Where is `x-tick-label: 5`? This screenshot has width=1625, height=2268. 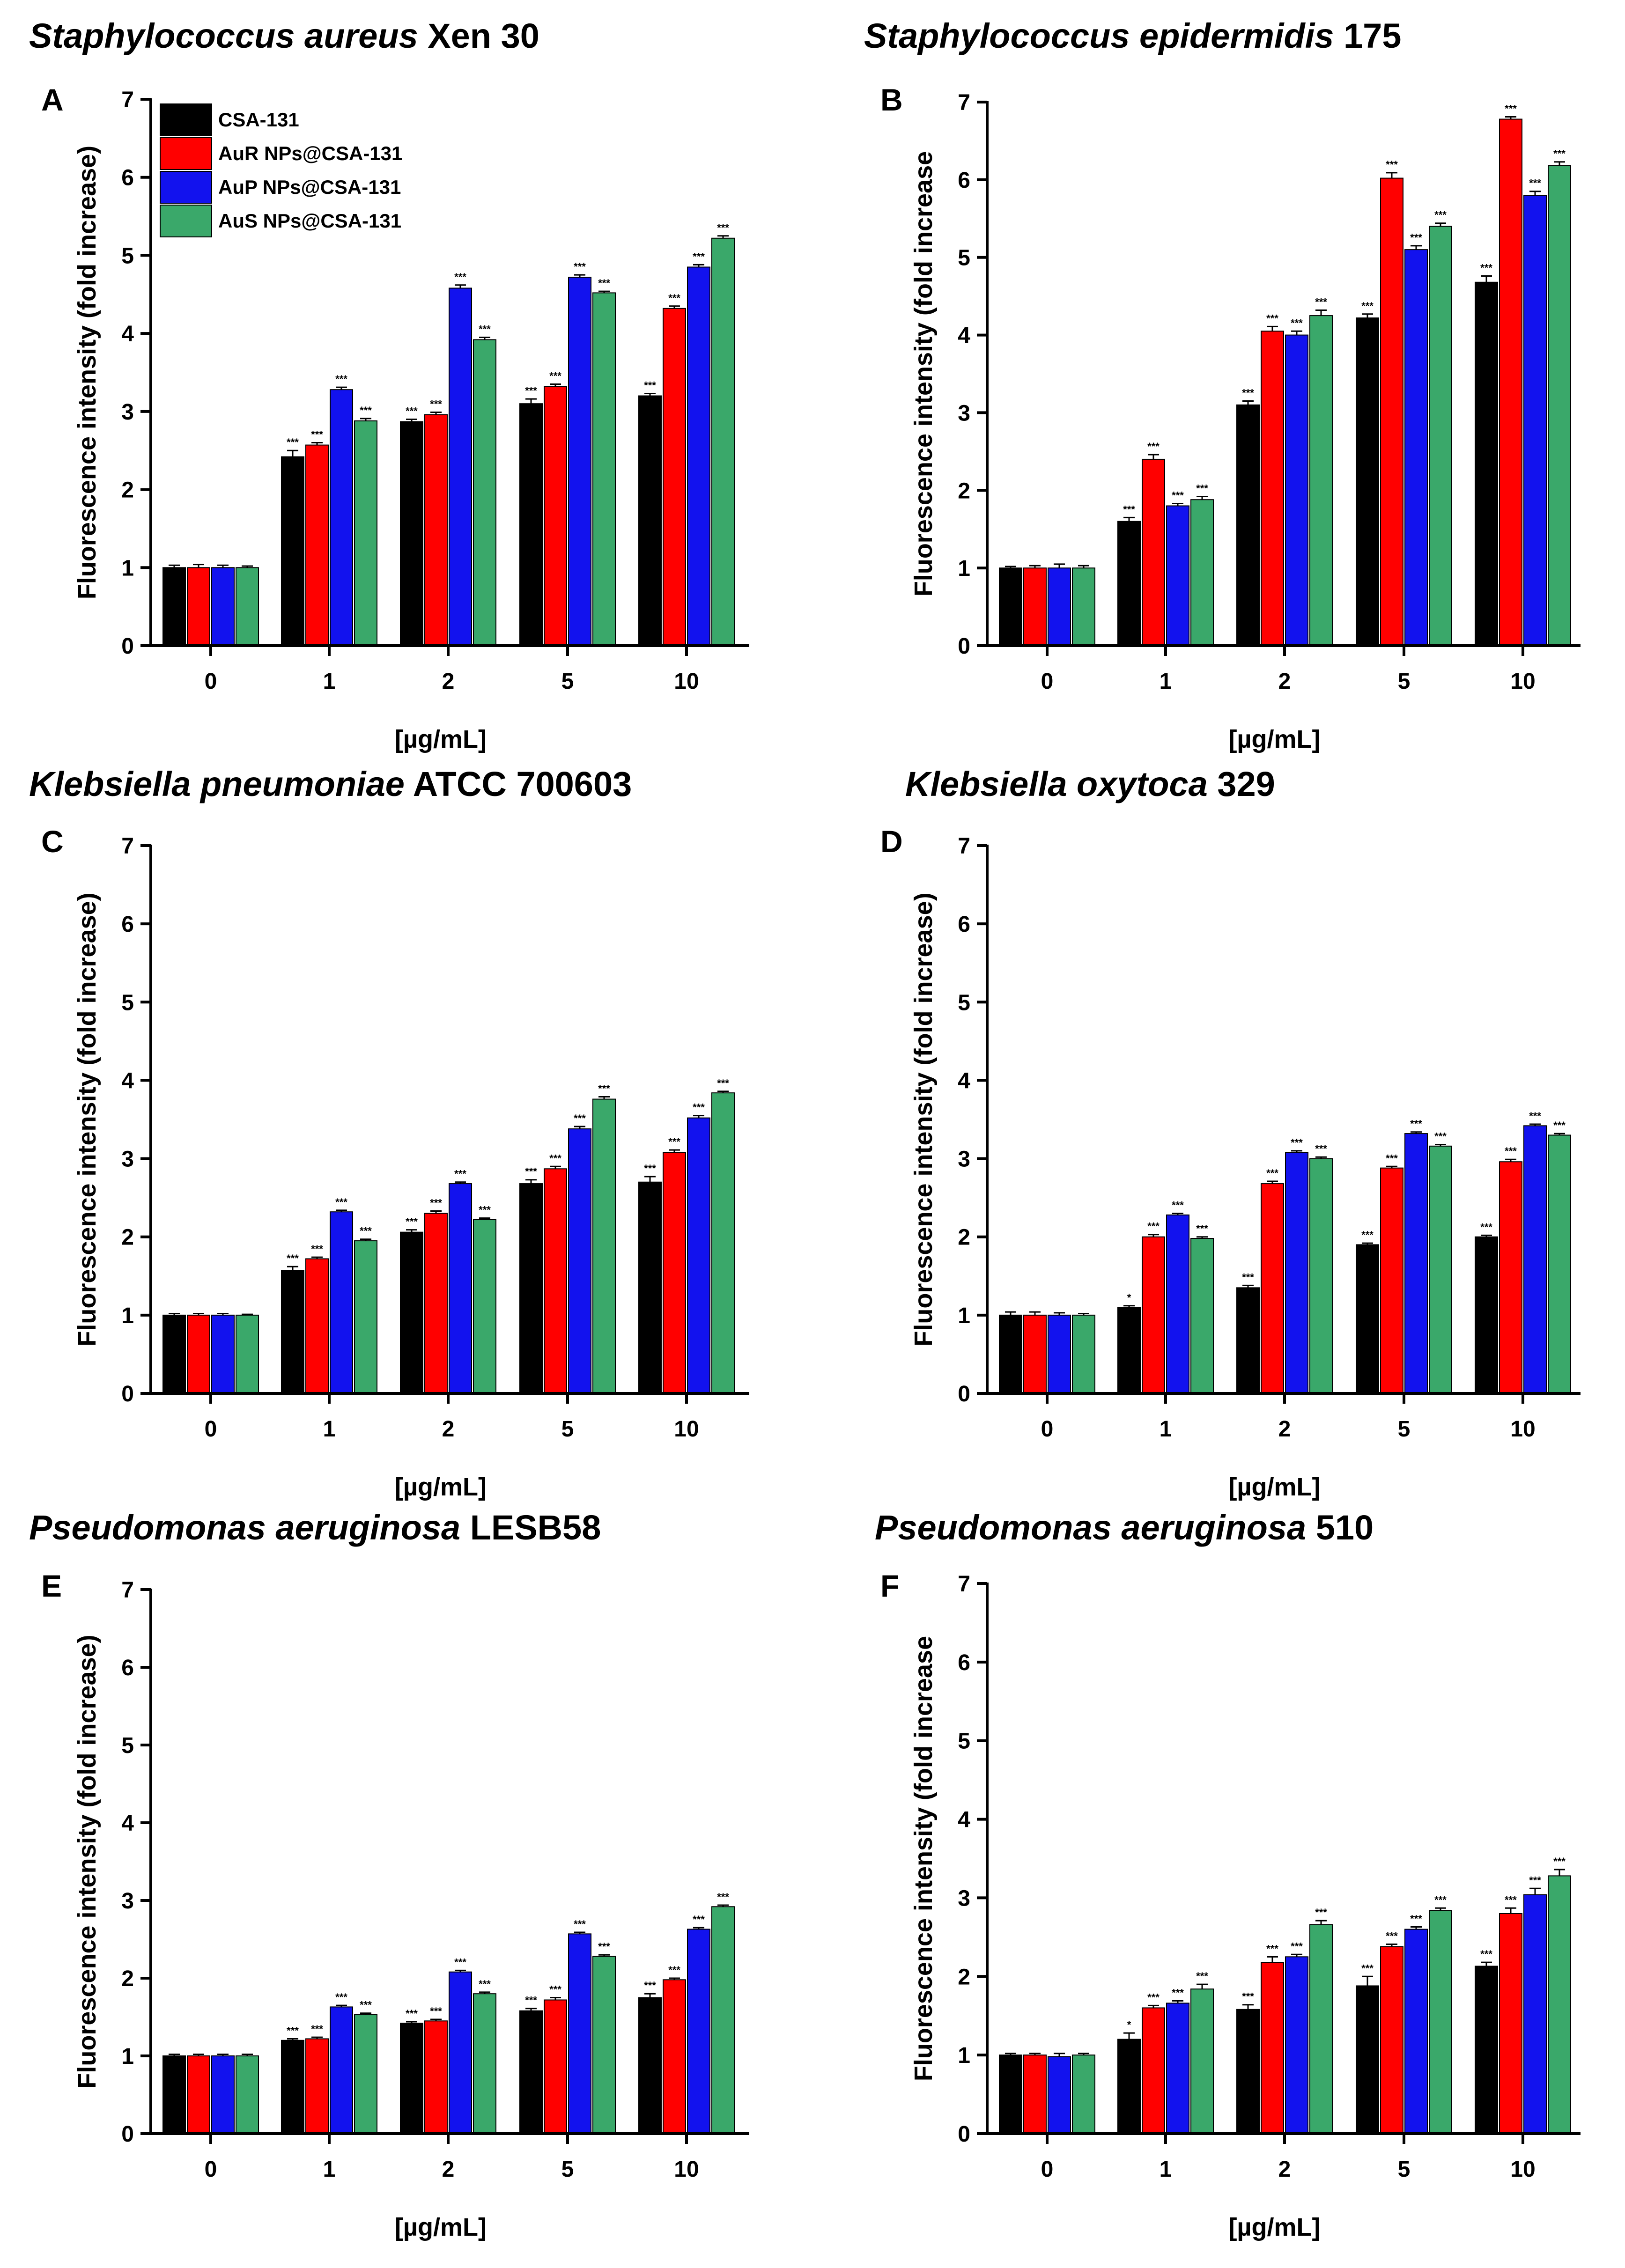 x-tick-label: 5 is located at coordinates (567, 2169).